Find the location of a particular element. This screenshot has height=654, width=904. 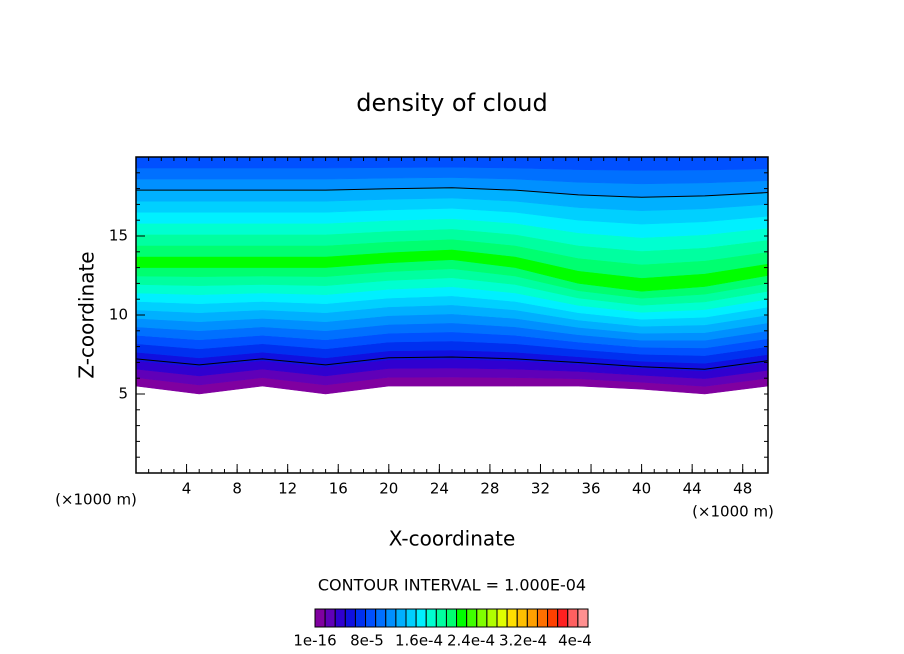

x-tick-label: 12 is located at coordinates (287, 489).